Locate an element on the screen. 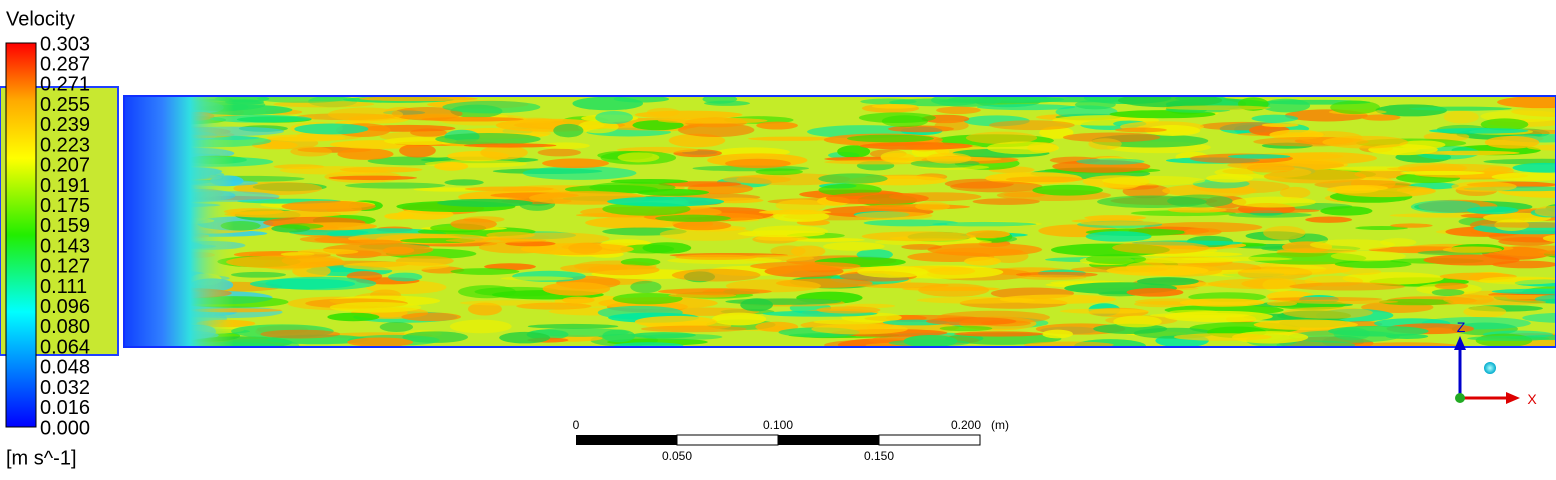 This screenshot has height=480, width=1556. scale-label: 0.050 is located at coordinates (677, 456).